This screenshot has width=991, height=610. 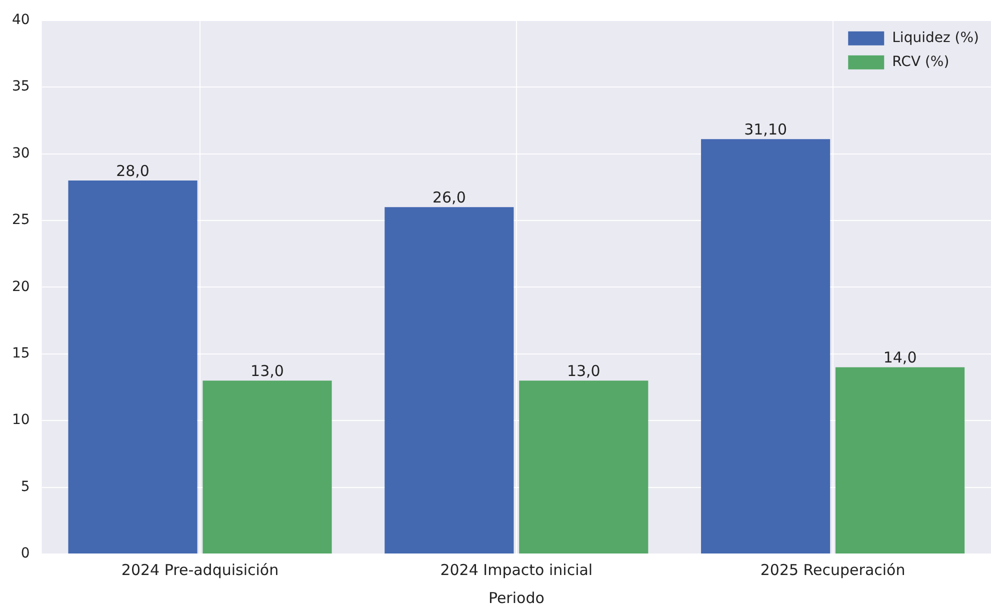 What do you see at coordinates (200, 569) in the screenshot?
I see `x-tick-label: 2024 Pre-adquisición` at bounding box center [200, 569].